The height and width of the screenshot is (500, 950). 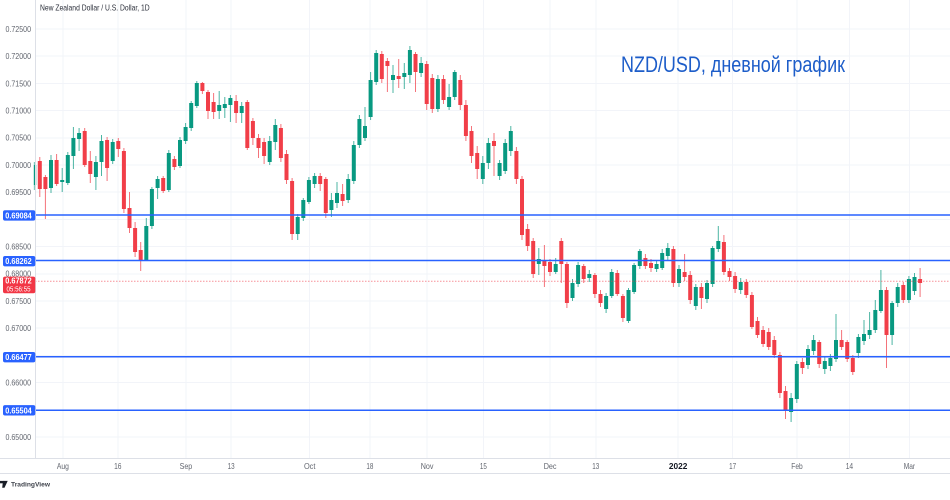 What do you see at coordinates (19, 383) in the screenshot?
I see `svg-text: 0.66000` at bounding box center [19, 383].